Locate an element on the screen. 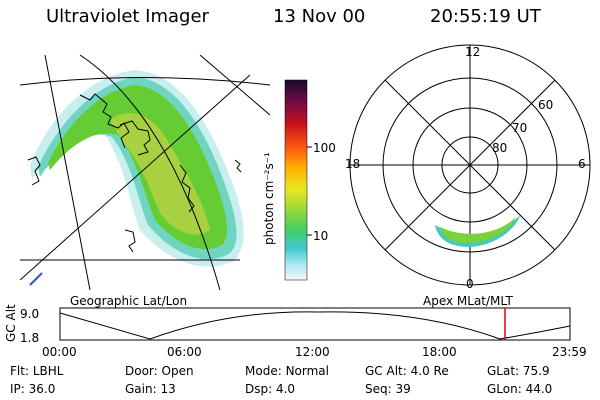  time-text: 20:55:19 UT is located at coordinates (485, 16).